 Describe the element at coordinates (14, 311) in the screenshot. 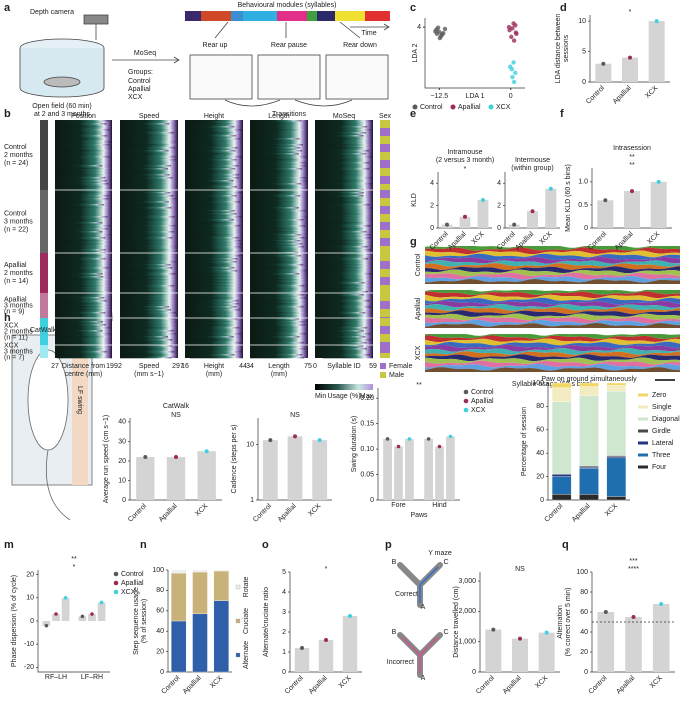

I see `row-label: (n = 9)` at that location.